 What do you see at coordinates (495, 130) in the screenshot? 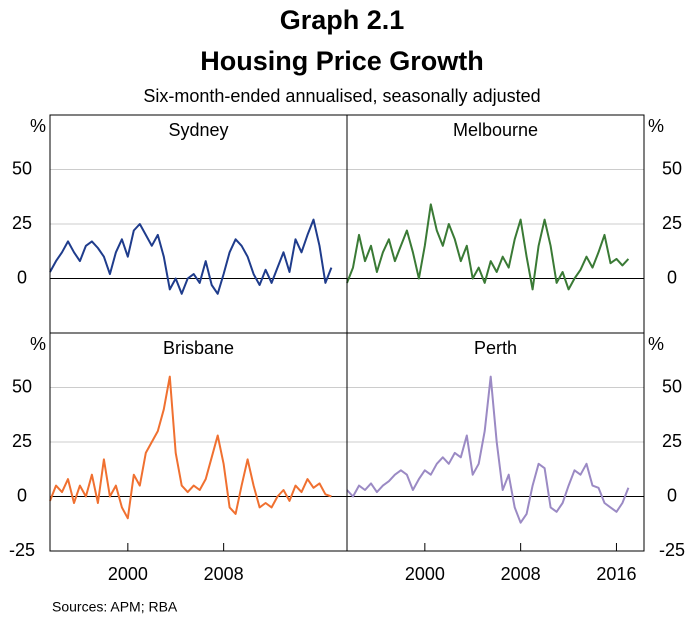
I see `panel-title: Melbourne` at bounding box center [495, 130].